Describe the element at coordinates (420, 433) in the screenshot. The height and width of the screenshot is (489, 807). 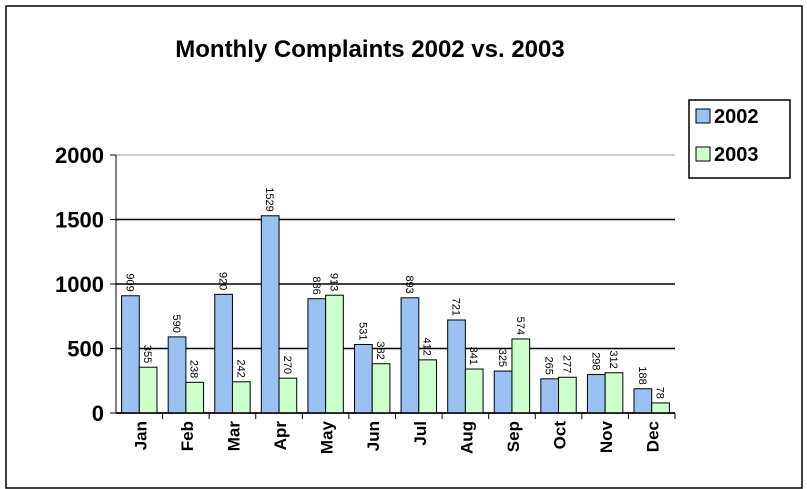
I see `x-tick-label: Jul` at that location.